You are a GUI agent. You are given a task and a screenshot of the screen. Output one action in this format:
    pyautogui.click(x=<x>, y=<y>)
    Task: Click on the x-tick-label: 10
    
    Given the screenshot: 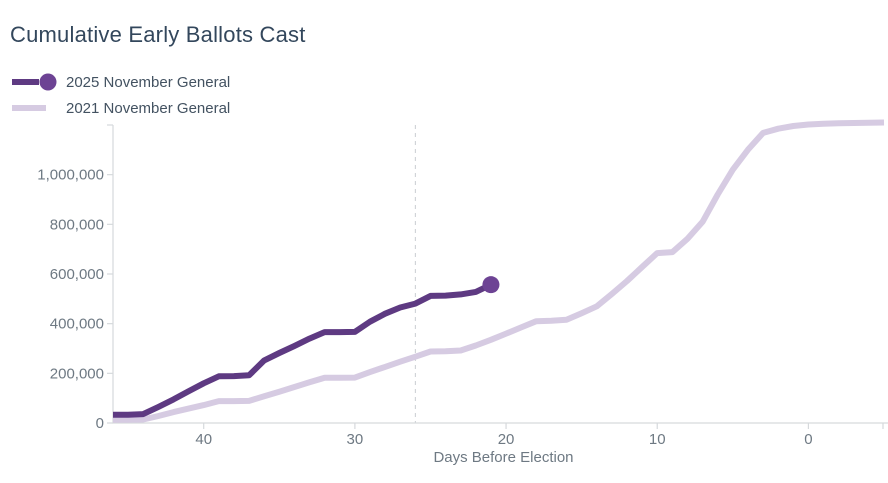 What is the action you would take?
    pyautogui.click(x=657, y=439)
    